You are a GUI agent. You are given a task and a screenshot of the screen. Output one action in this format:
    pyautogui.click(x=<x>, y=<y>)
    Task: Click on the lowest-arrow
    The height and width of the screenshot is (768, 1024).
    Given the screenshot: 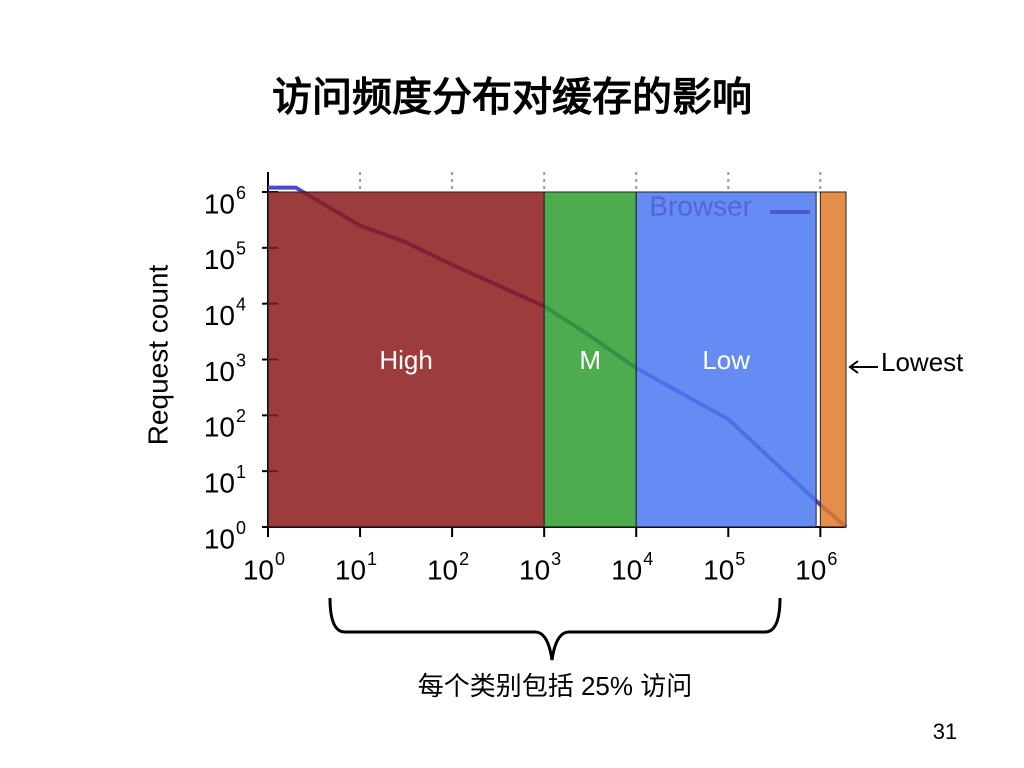 What is the action you would take?
    pyautogui.click(x=863, y=367)
    